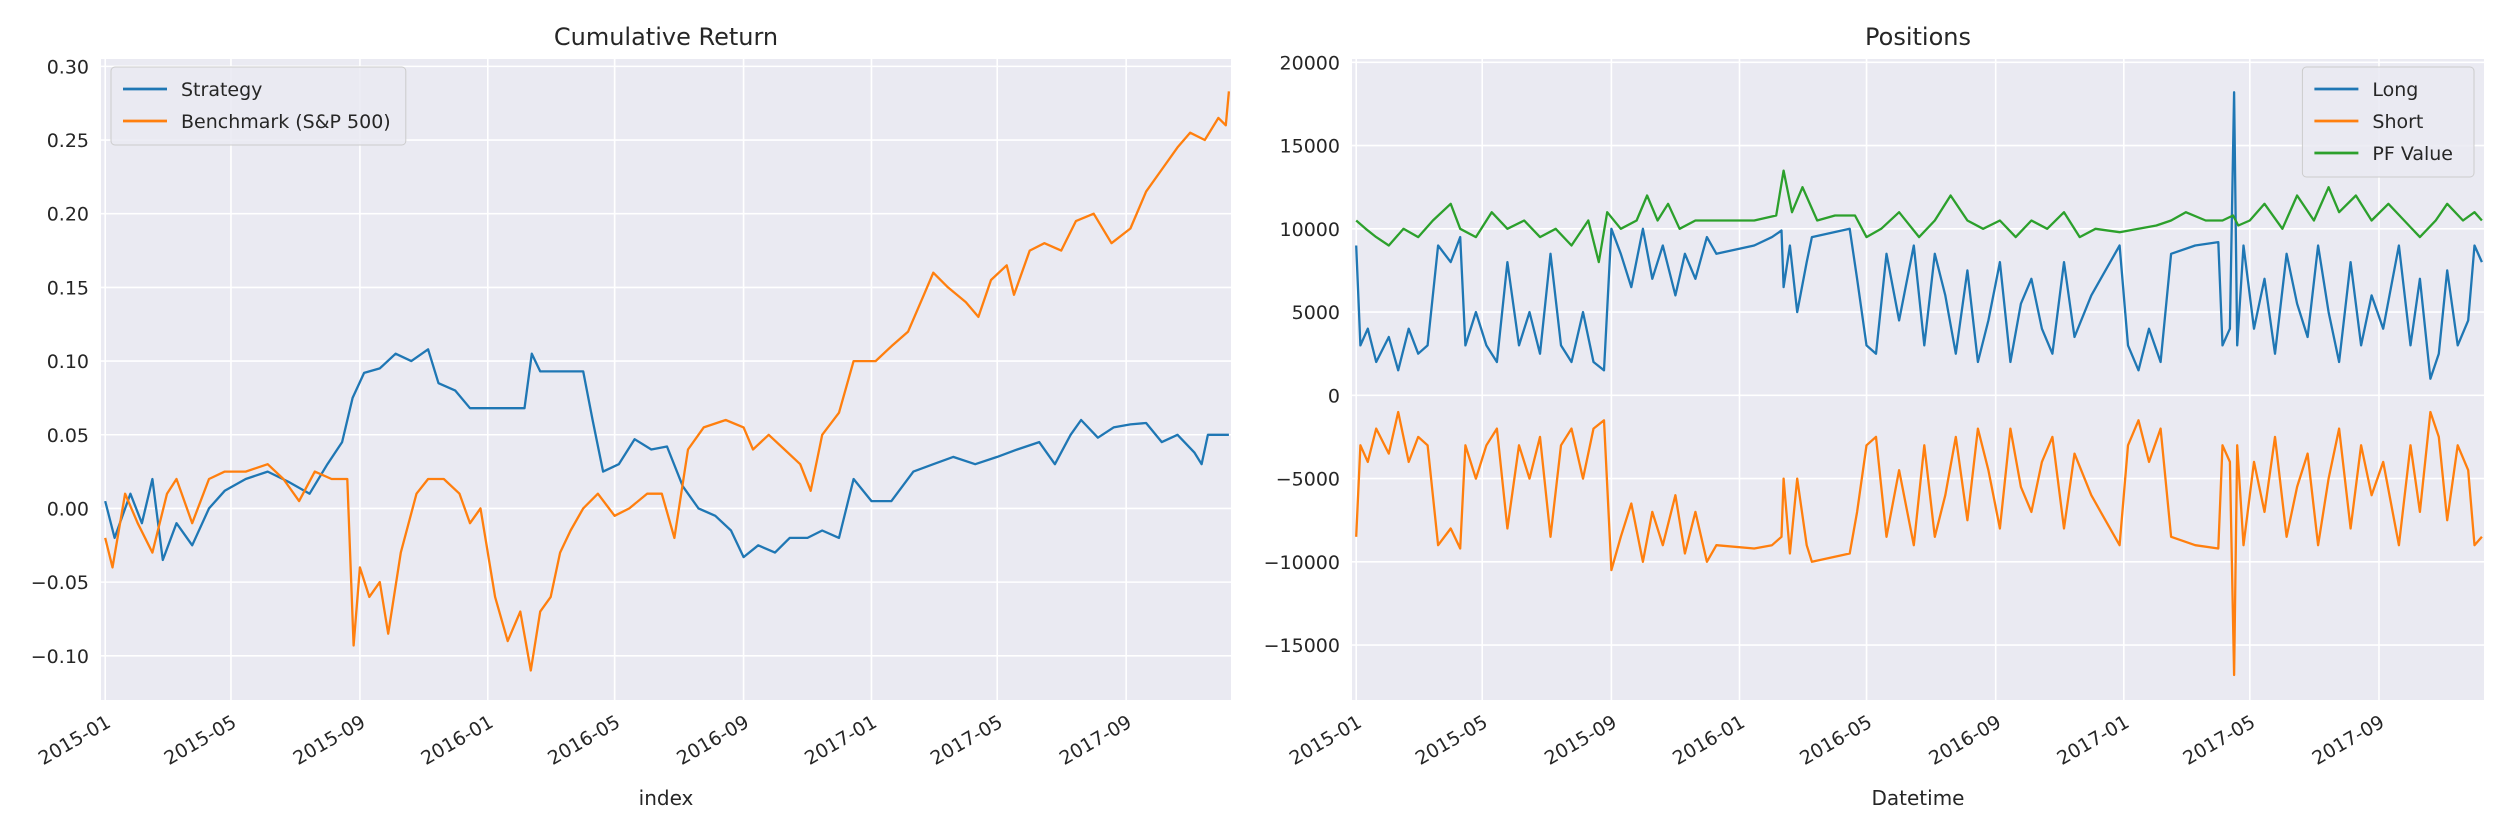  What do you see at coordinates (1310, 147) in the screenshot?
I see `y-tick-label: 15000` at bounding box center [1310, 147].